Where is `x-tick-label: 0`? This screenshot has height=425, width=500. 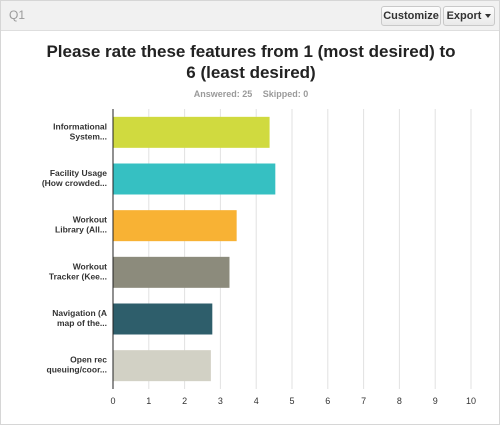 x-tick-label: 0 is located at coordinates (112, 401).